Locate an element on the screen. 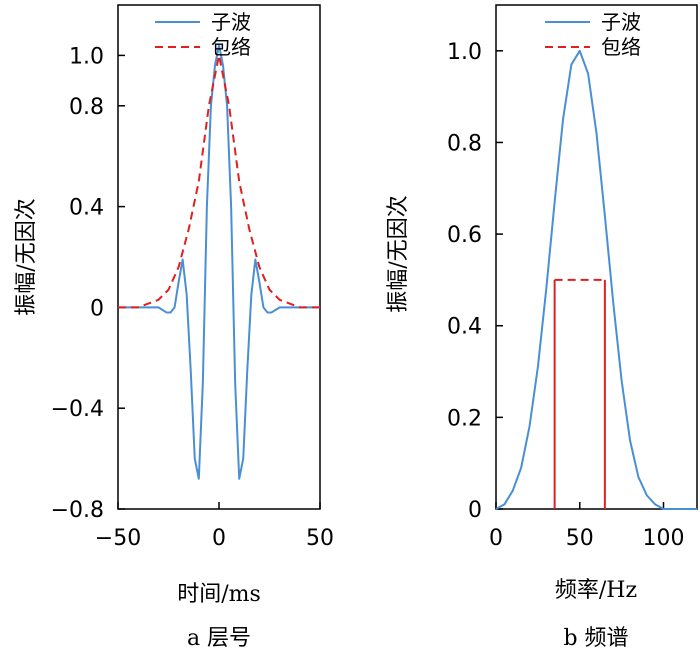 The width and height of the screenshot is (700, 656). panel-b-caption: b 频谱 is located at coordinates (595, 638).